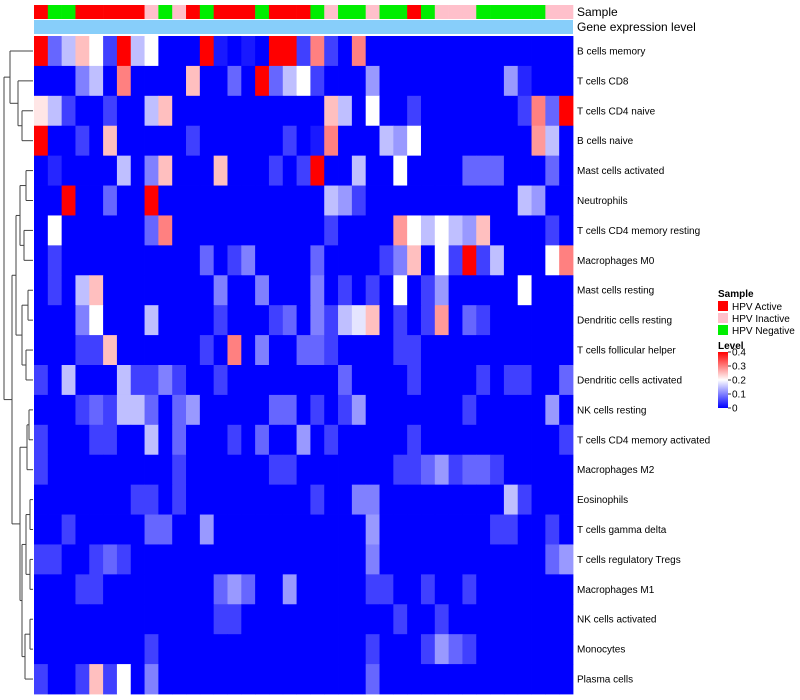 This screenshot has height=700, width=800. What do you see at coordinates (622, 530) in the screenshot?
I see `row-label: T cells gamma delta` at bounding box center [622, 530].